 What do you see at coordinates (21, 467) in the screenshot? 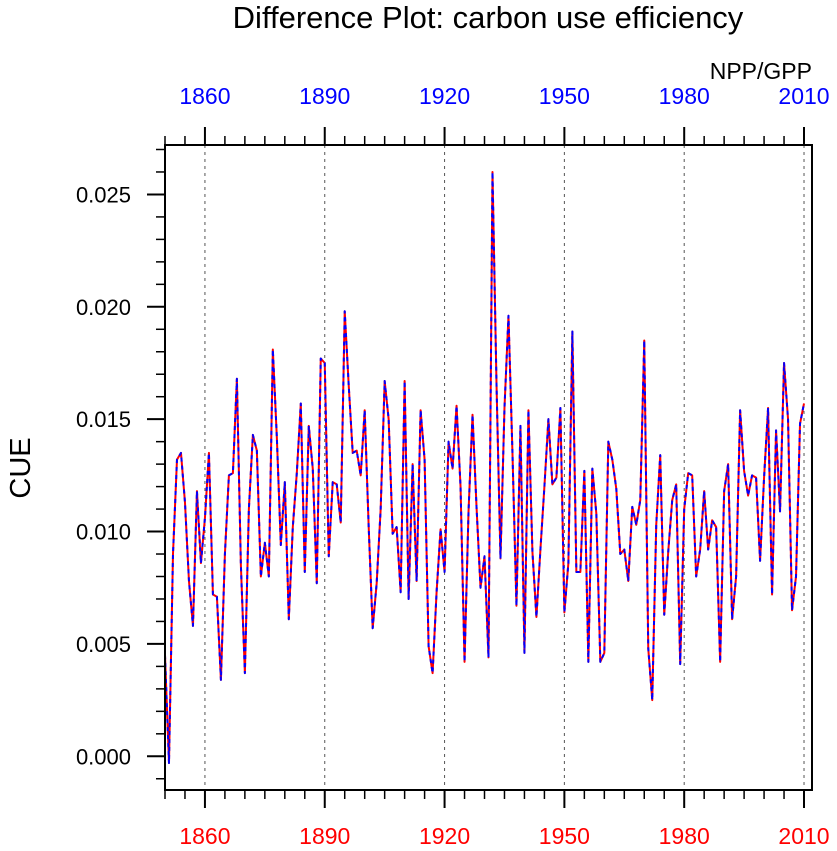
I see `y-axis-label: CUE` at bounding box center [21, 467].